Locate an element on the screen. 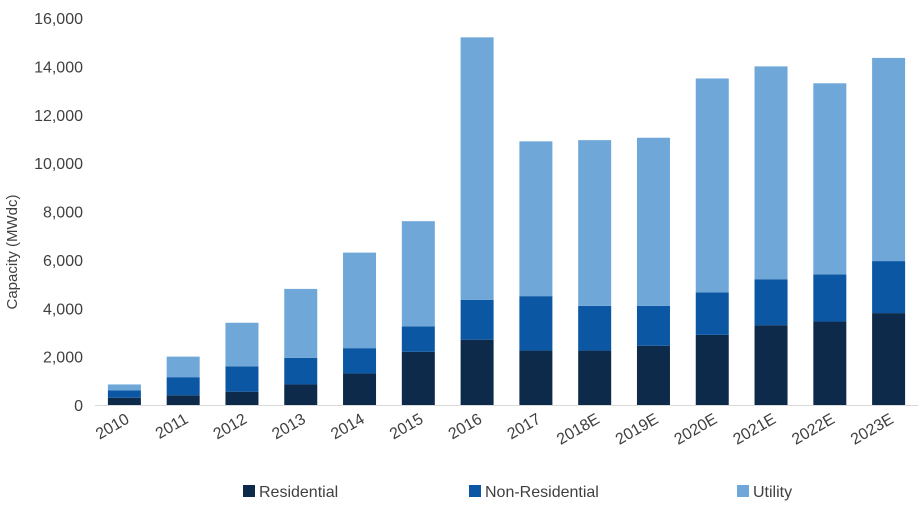 The height and width of the screenshot is (512, 923). y-tick-label: 6,000 is located at coordinates (63, 261).